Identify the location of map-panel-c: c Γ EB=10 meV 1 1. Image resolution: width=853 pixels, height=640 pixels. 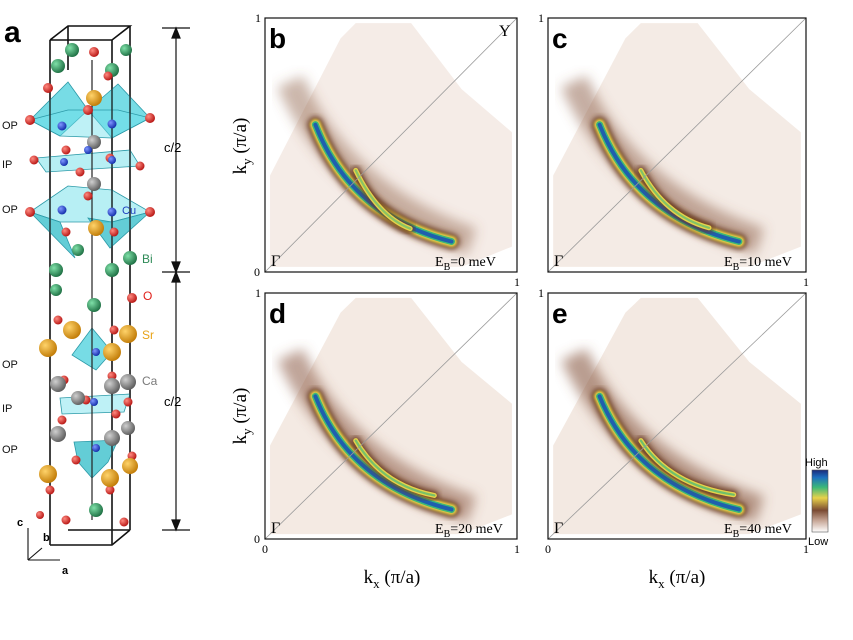
(673, 150).